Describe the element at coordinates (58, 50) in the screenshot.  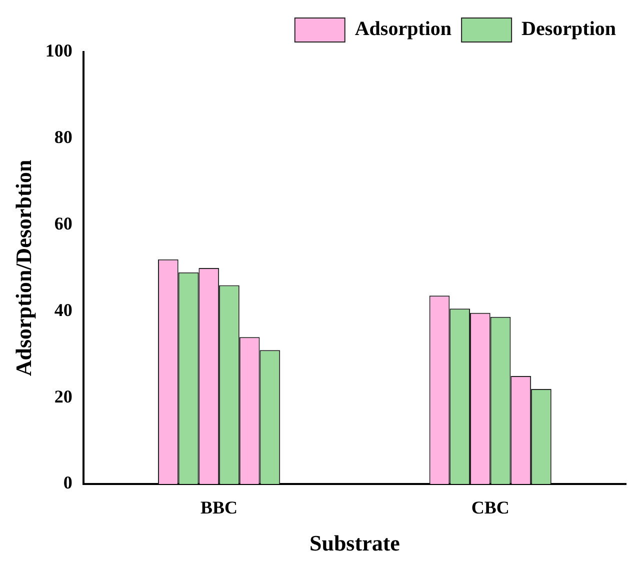
I see `y-tick-label: 100` at that location.